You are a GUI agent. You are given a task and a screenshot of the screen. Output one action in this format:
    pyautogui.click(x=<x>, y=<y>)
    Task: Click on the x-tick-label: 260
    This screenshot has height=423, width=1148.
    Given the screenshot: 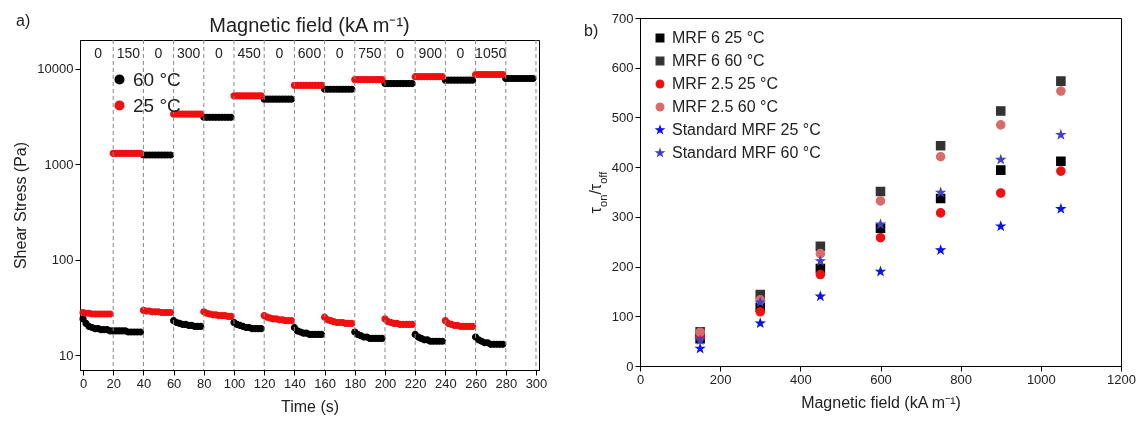 What is the action you would take?
    pyautogui.click(x=476, y=383)
    